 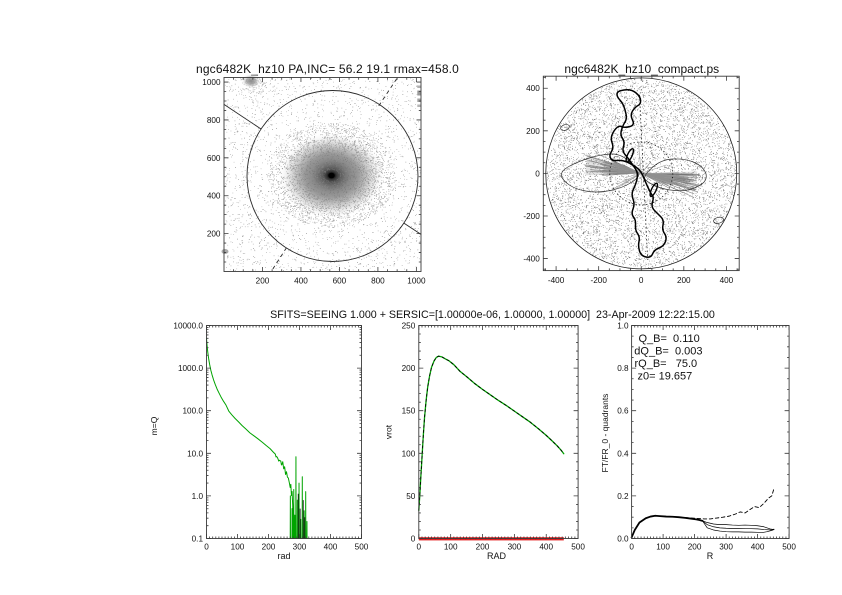 What do you see at coordinates (623, 496) in the screenshot?
I see `svg-text: 0.2` at bounding box center [623, 496].